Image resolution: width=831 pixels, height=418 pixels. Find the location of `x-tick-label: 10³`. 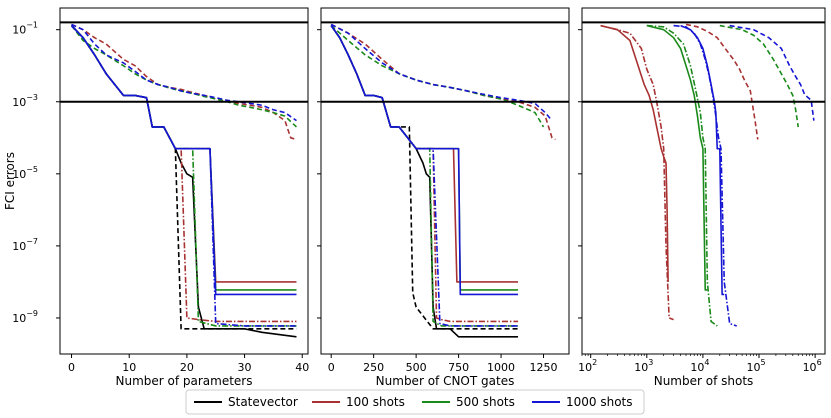

x-tick-label: 10³ is located at coordinates (643, 366).